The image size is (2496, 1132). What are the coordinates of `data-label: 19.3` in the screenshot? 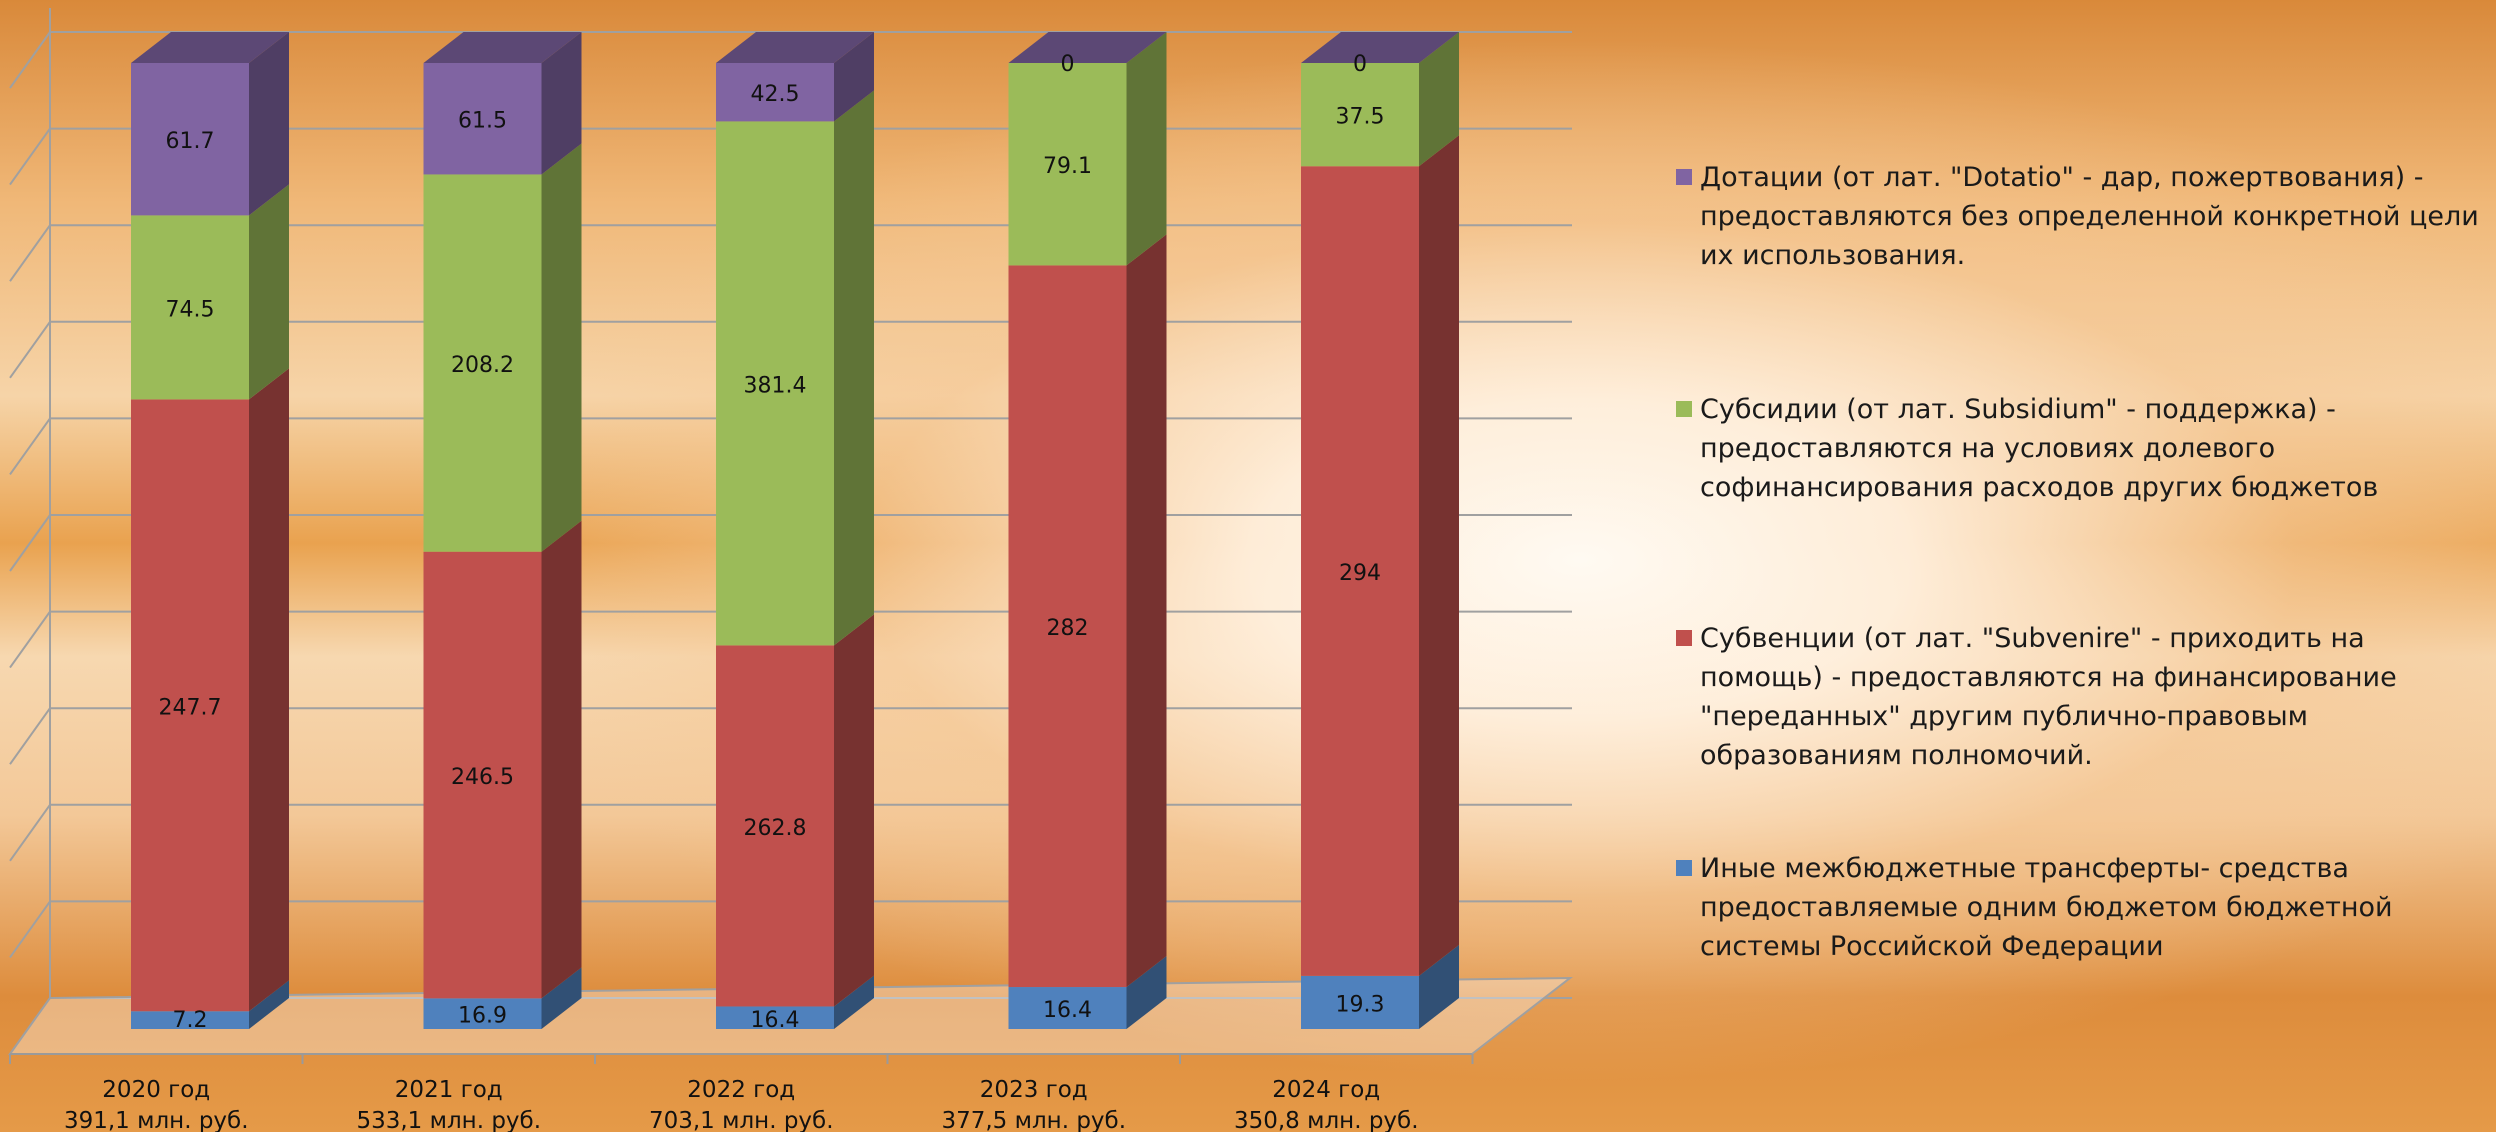 It's located at (1360, 1004).